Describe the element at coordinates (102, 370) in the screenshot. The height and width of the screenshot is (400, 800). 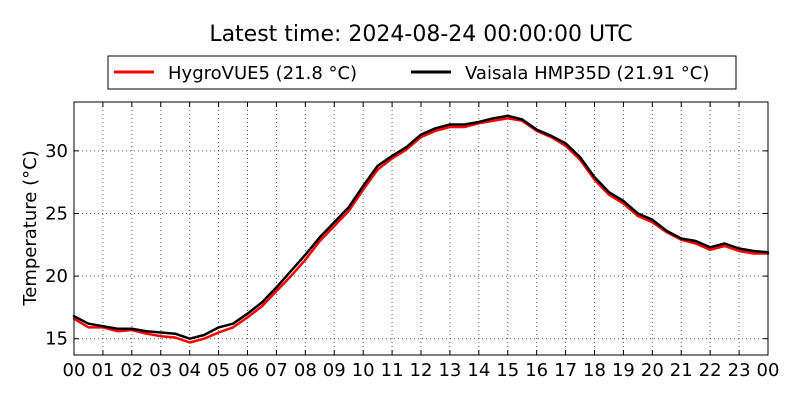
I see `x-tick-label: 01` at that location.